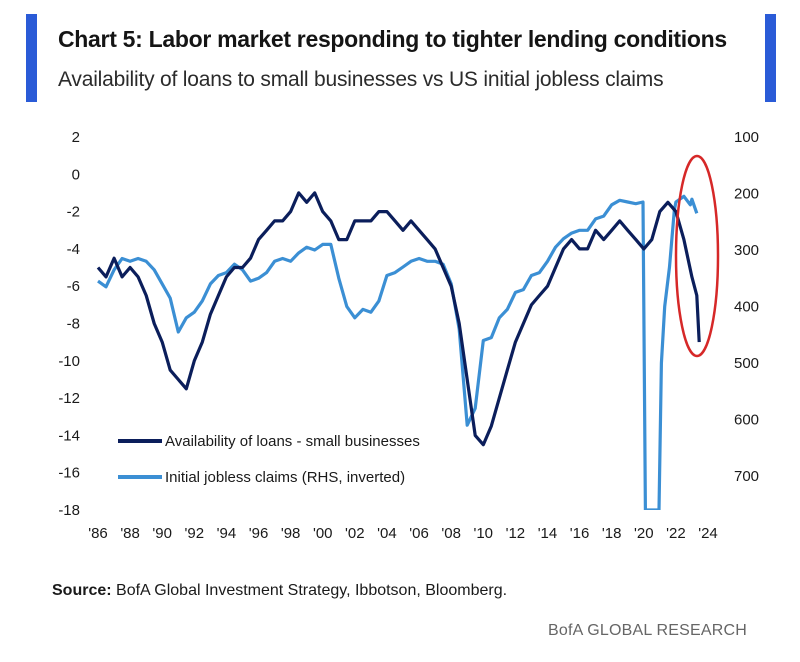 The width and height of the screenshot is (800, 662). Describe the element at coordinates (580, 533) in the screenshot. I see `x-tick-label: '16` at that location.